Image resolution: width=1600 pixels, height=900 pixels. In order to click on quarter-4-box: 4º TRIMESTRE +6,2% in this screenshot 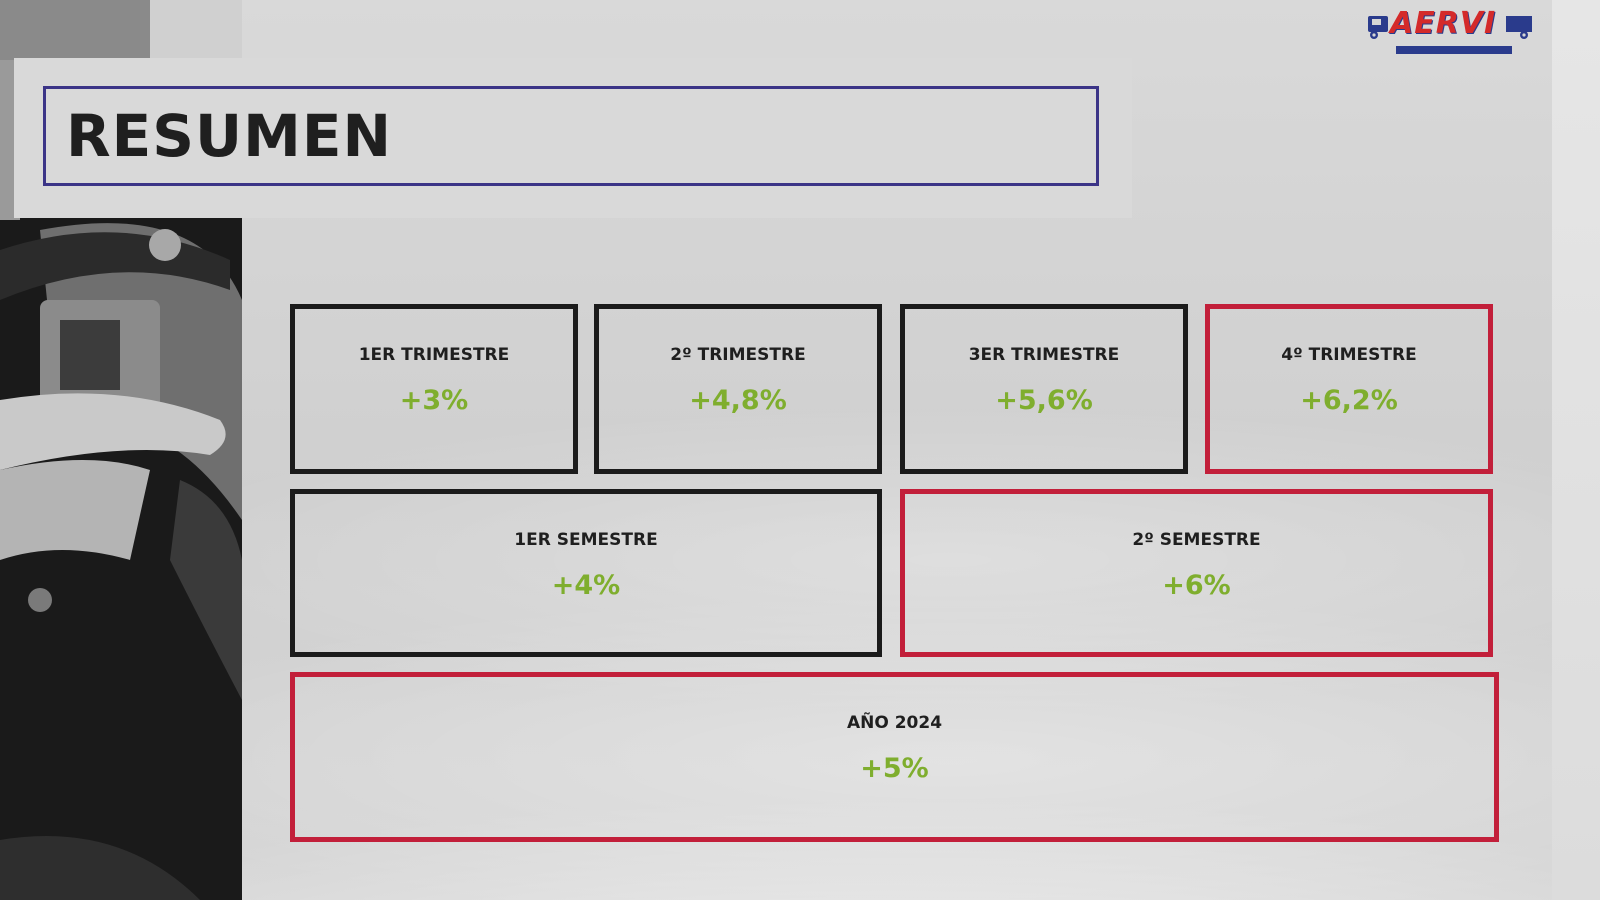, I will do `click(1349, 389)`.